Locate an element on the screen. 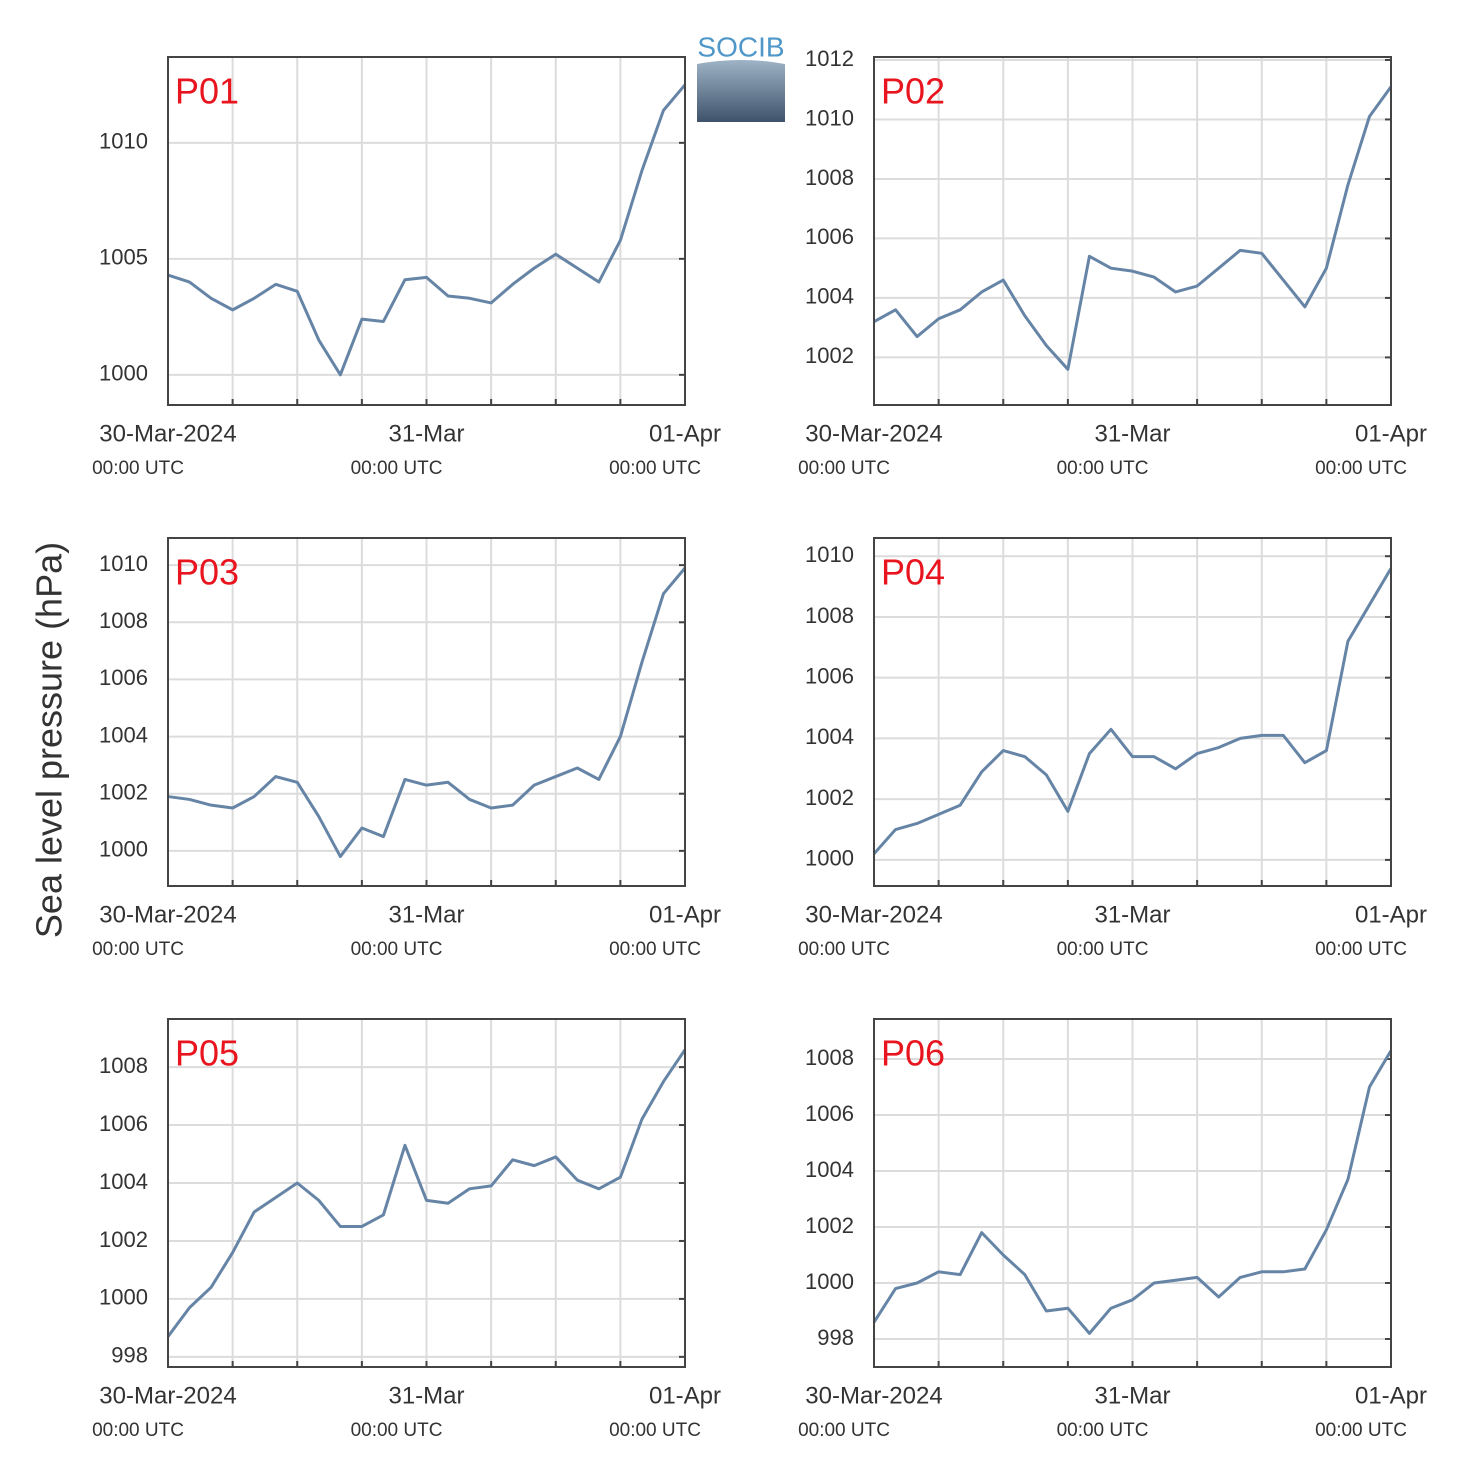  y-tick-label: 1005 is located at coordinates (123, 257).